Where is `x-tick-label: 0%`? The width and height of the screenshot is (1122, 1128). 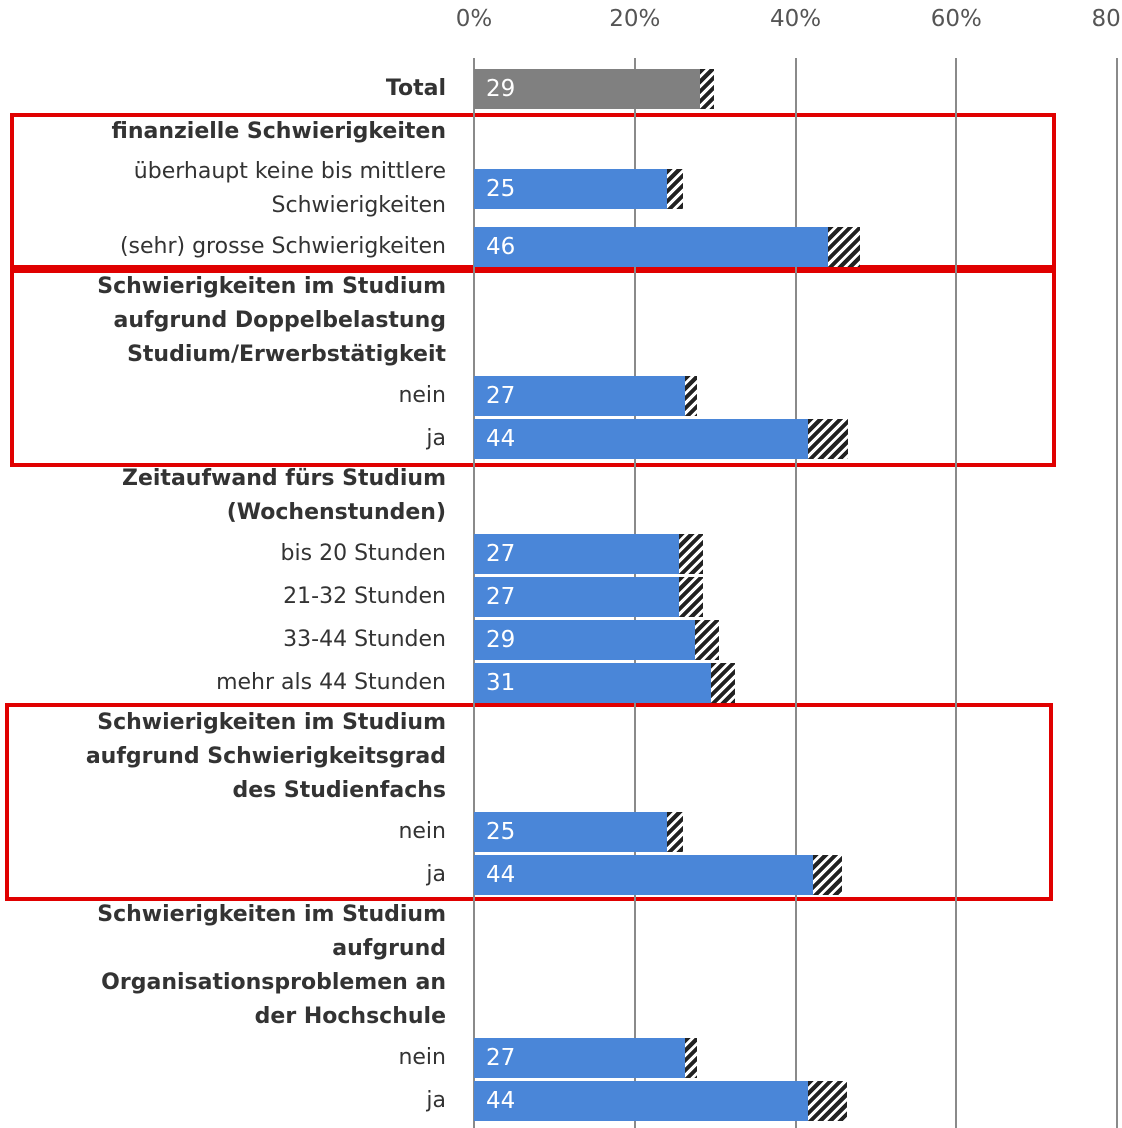 x-tick-label: 0% is located at coordinates (474, 19).